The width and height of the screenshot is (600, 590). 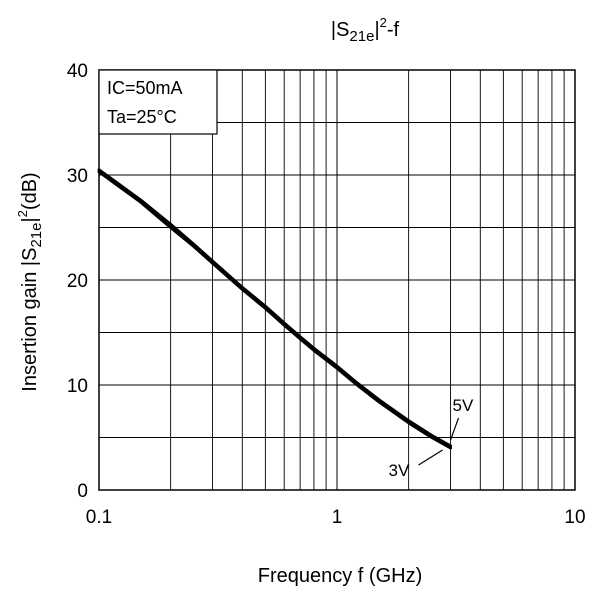 I want to click on y-tick-label: 30, so click(x=77, y=176).